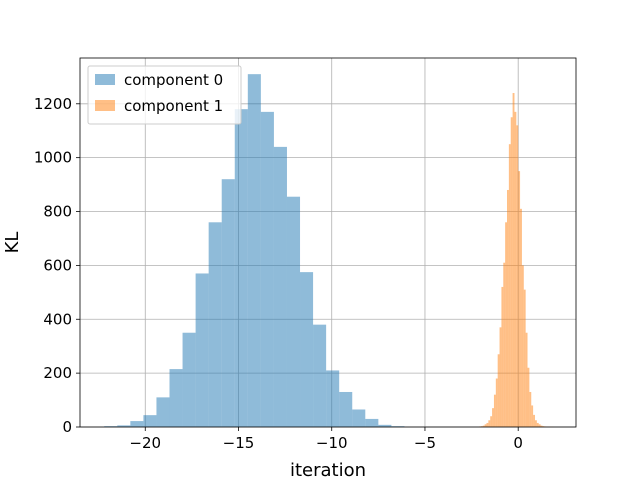 The width and height of the screenshot is (640, 480). I want to click on x-axis-label: iteration, so click(328, 470).